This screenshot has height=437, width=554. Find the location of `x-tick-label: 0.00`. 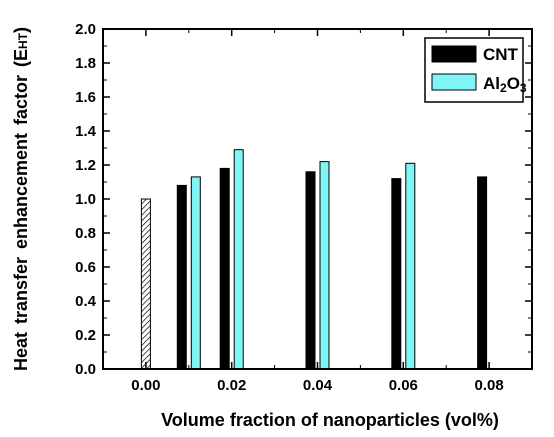

x-tick-label: 0.00 is located at coordinates (145, 385).